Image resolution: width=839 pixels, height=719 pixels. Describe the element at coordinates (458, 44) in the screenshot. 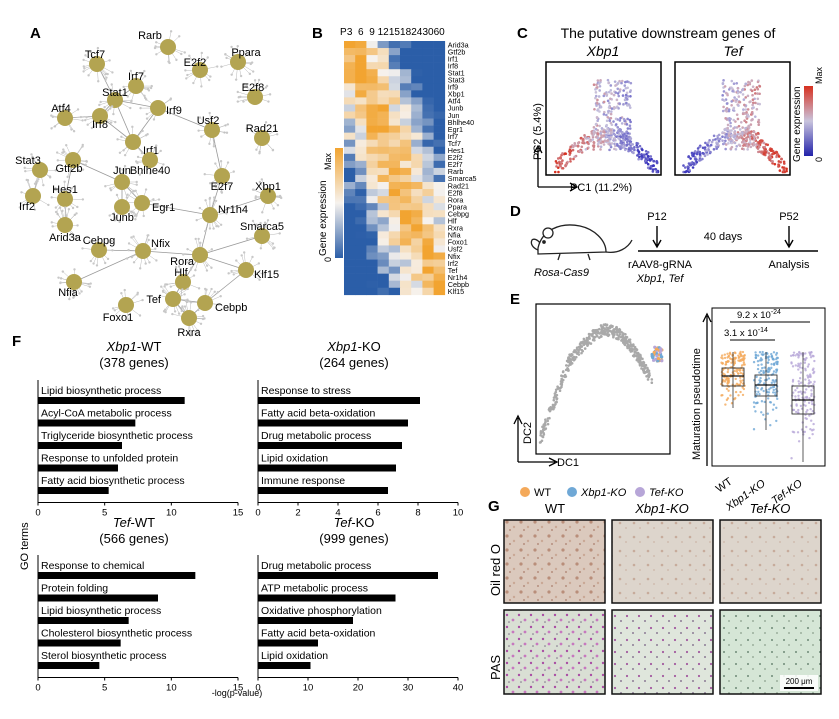

I see `heatmap-gene-arid3a: Arid3a` at that location.